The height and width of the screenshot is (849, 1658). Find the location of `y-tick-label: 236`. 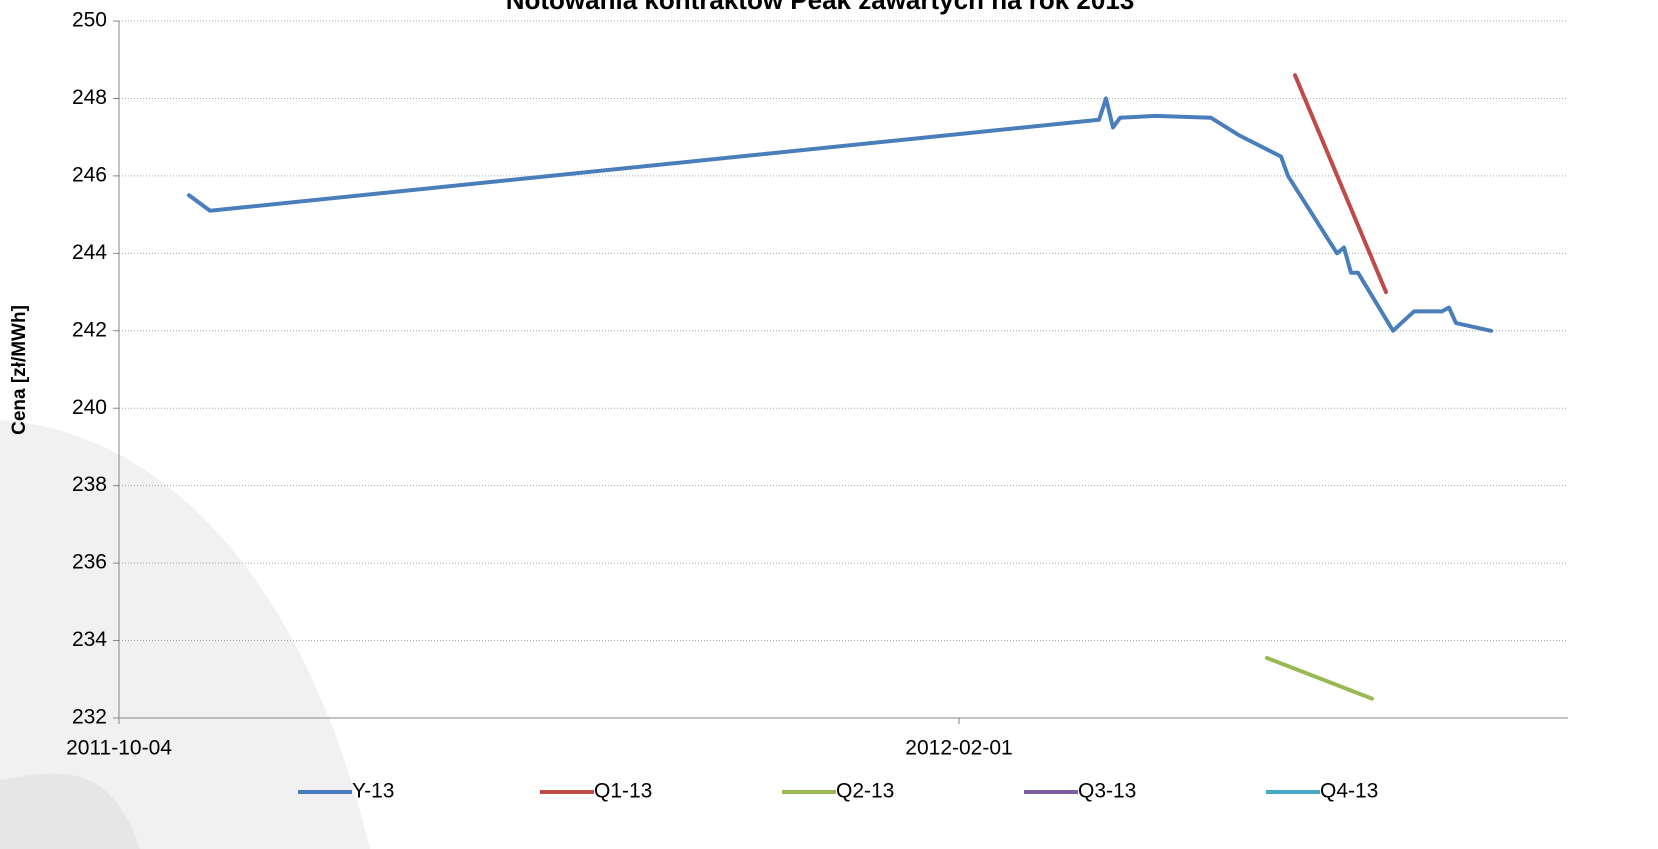

y-tick-label: 236 is located at coordinates (89, 562).